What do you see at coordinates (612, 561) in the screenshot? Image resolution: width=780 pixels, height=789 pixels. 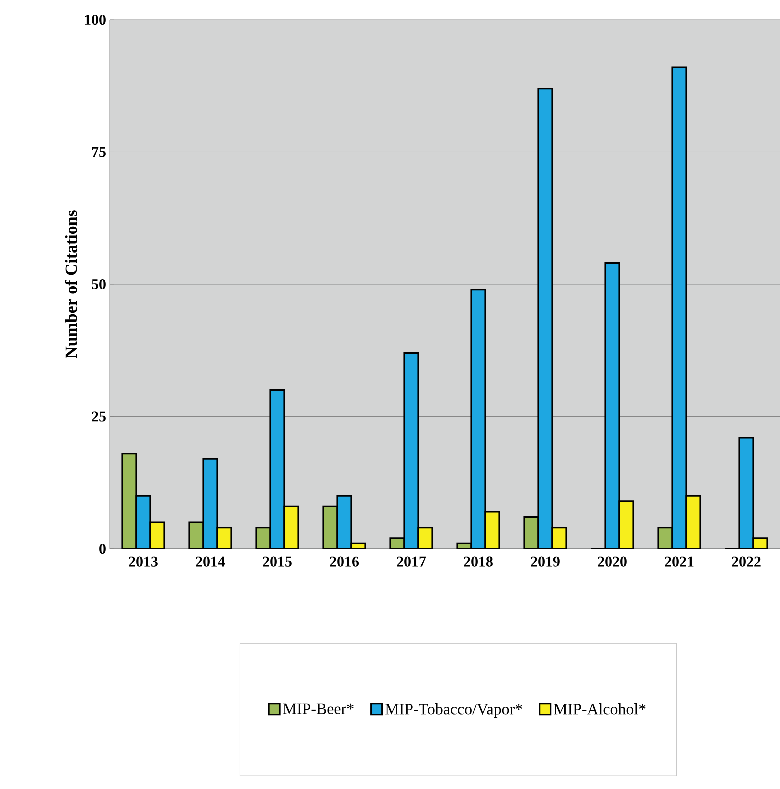 I see `x-tick-label: 2020` at bounding box center [612, 561].